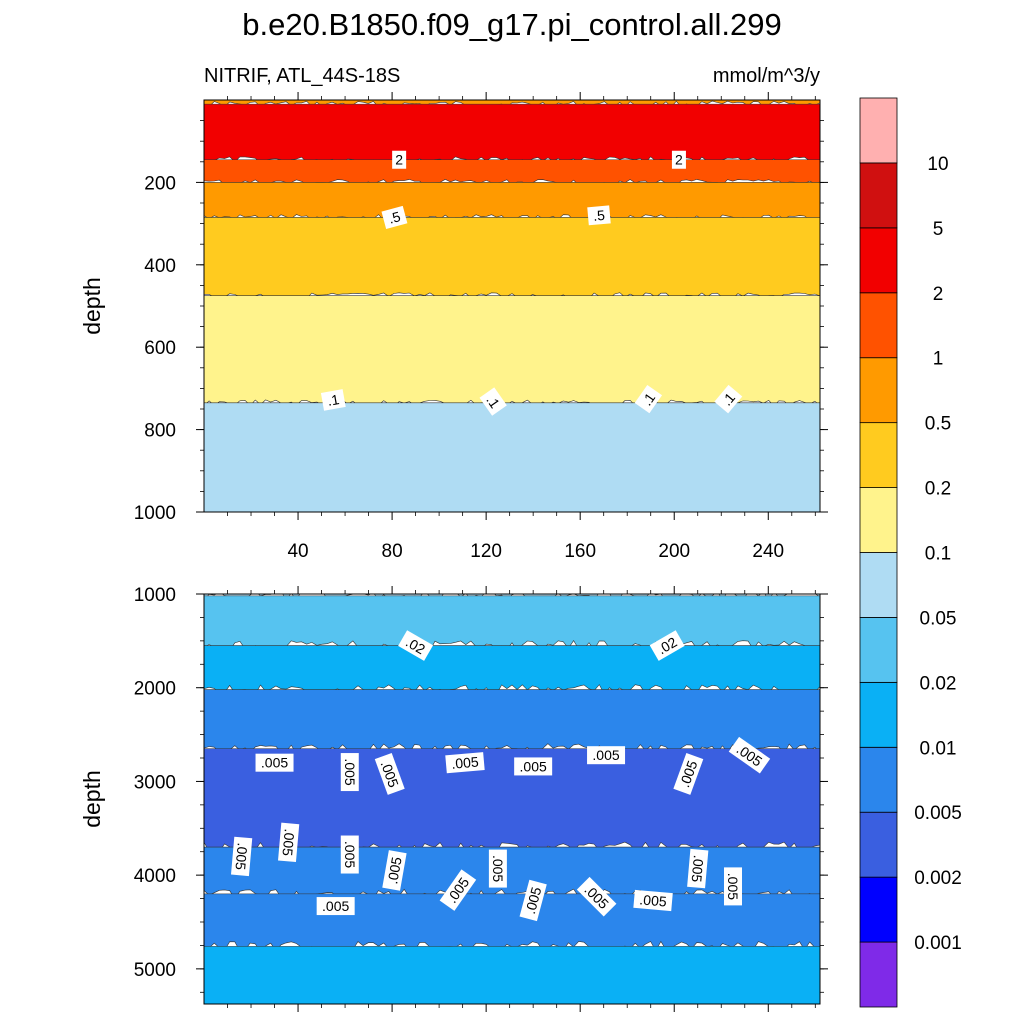 This screenshot has height=1024, width=1024. Describe the element at coordinates (674, 551) in the screenshot. I see `x-tick-label: 200` at that location.